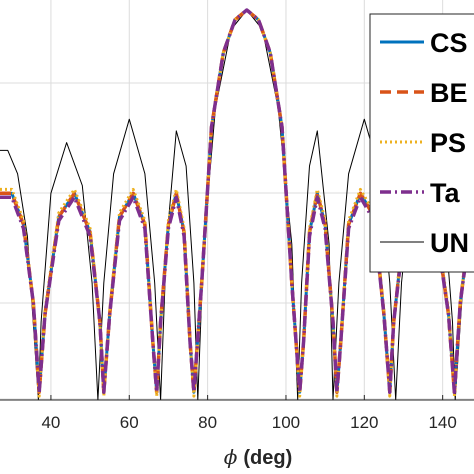  I want to click on legend: CS BE PS Ta UN, so click(421, 143).